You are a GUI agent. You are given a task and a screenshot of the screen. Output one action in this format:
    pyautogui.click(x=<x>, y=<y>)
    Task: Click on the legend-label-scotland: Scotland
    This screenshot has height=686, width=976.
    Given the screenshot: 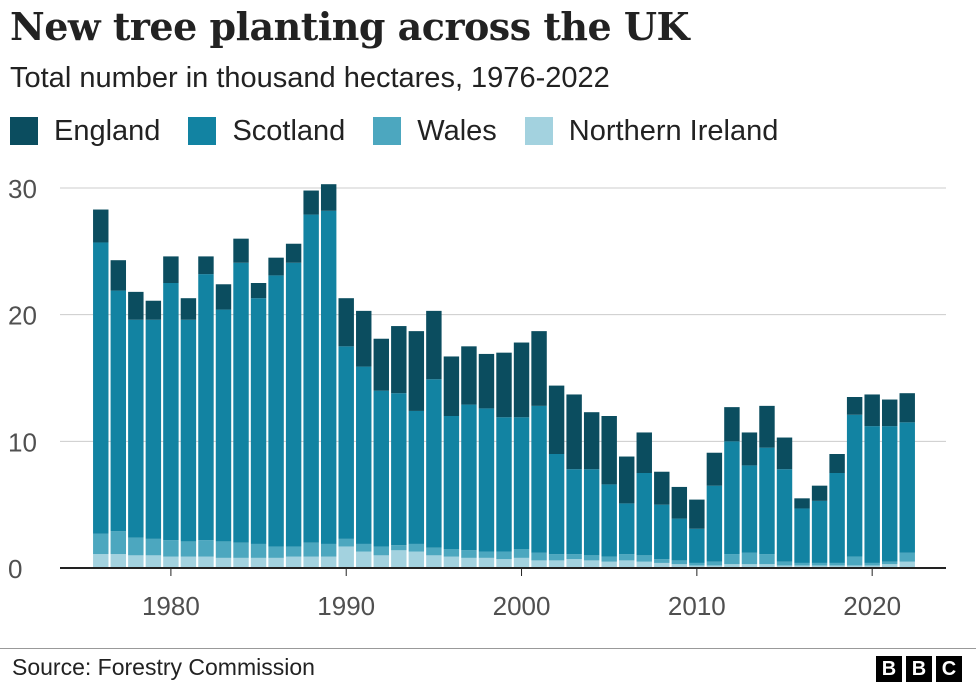 What is the action you would take?
    pyautogui.click(x=289, y=130)
    